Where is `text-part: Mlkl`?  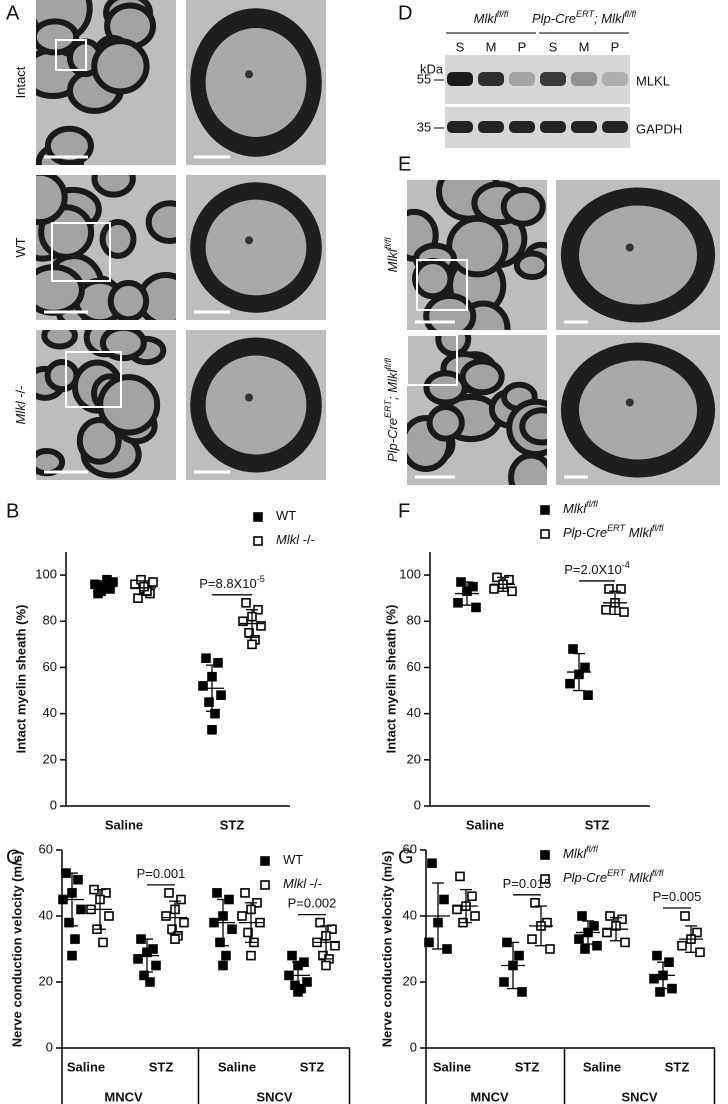
text-part: Mlkl is located at coordinates (575, 853).